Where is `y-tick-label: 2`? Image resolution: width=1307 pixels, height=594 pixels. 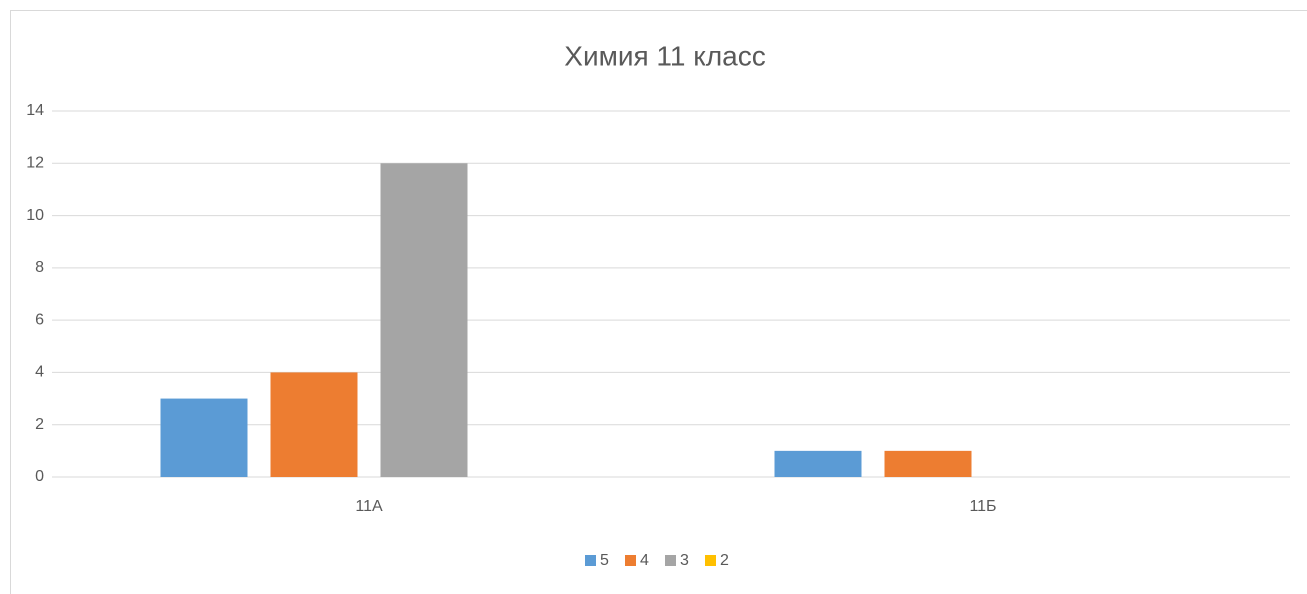
y-tick-label: 2 is located at coordinates (39, 424).